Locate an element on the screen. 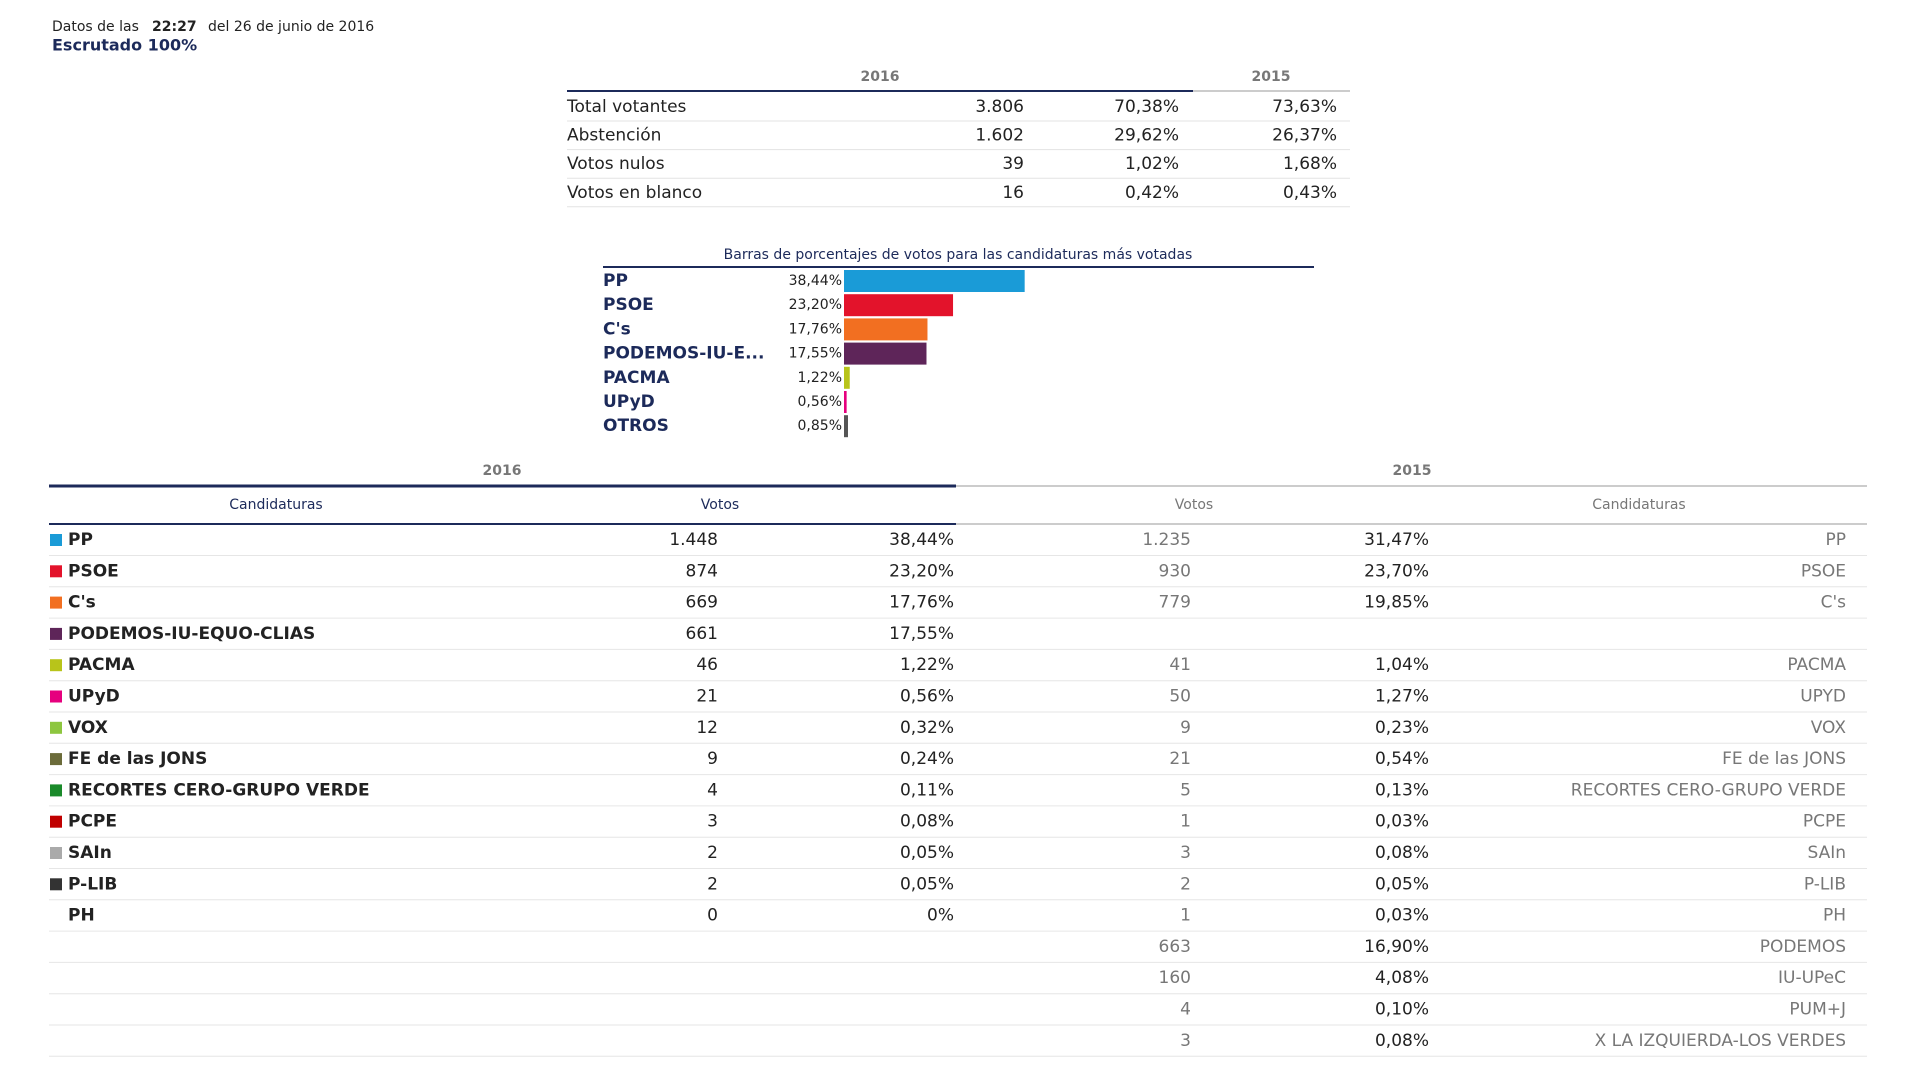 Image resolution: width=1920 pixels, height=1080 pixels. pct-prev: 0,05% is located at coordinates (1402, 884).